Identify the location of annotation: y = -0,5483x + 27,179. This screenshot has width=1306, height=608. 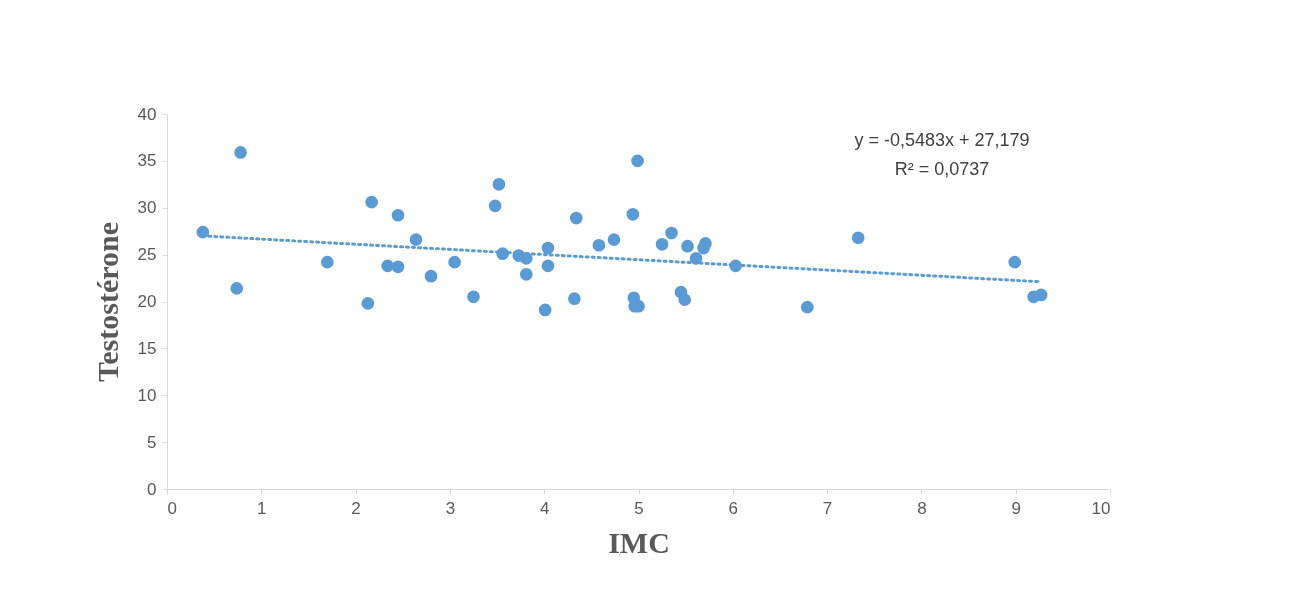
(942, 140).